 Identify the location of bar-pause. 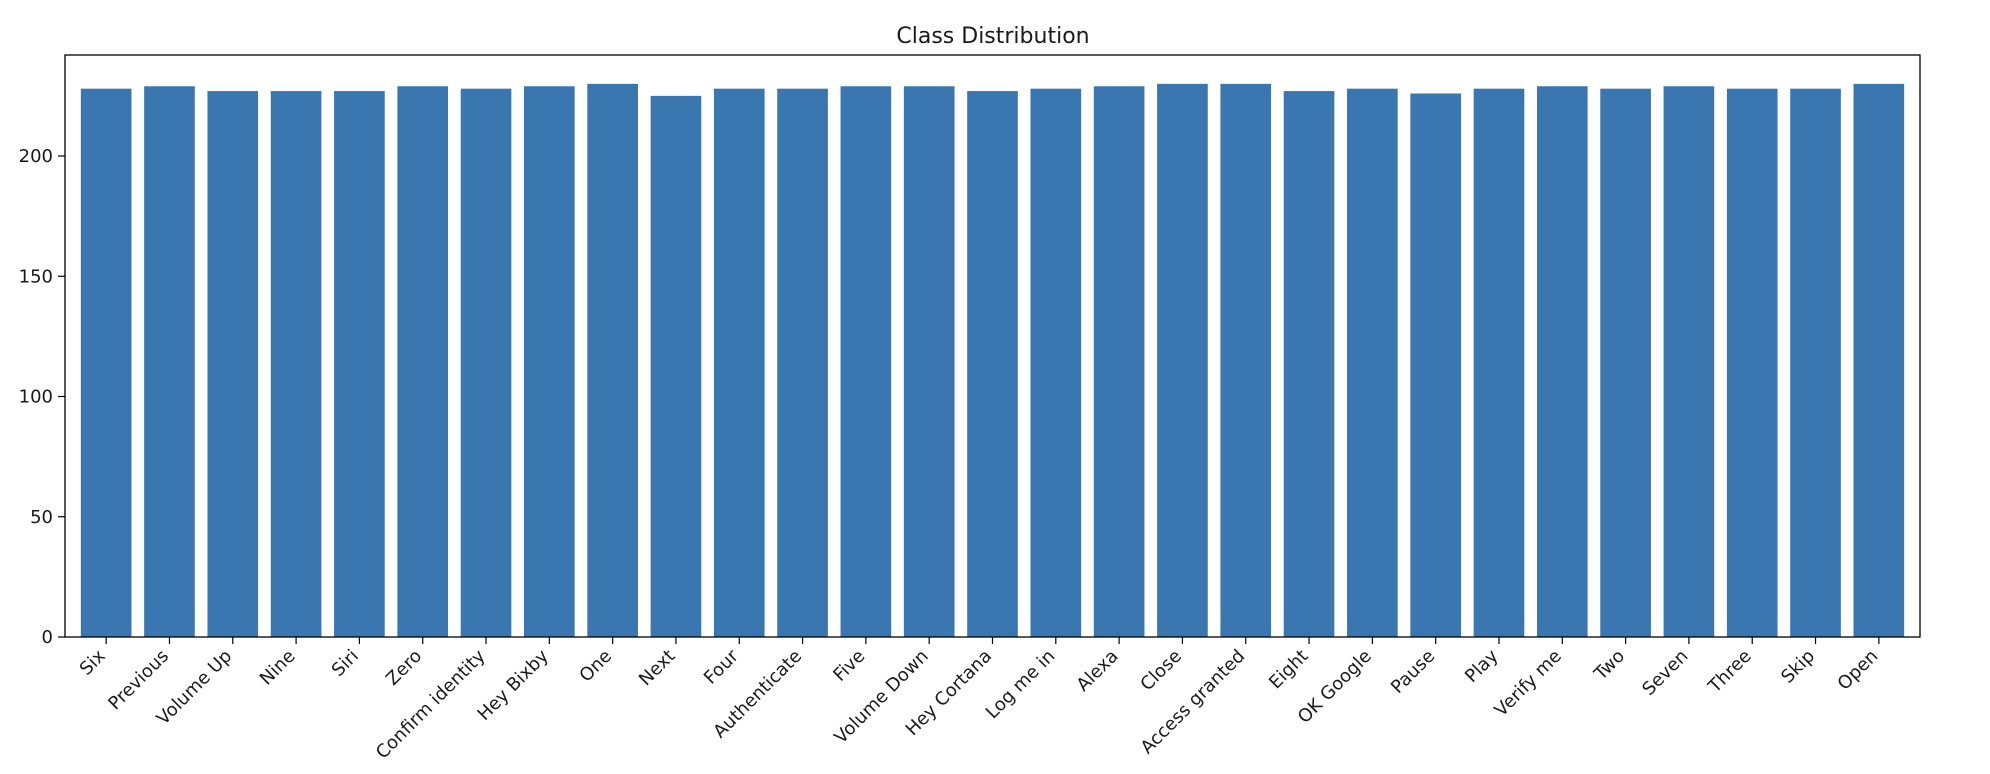
(1435, 365).